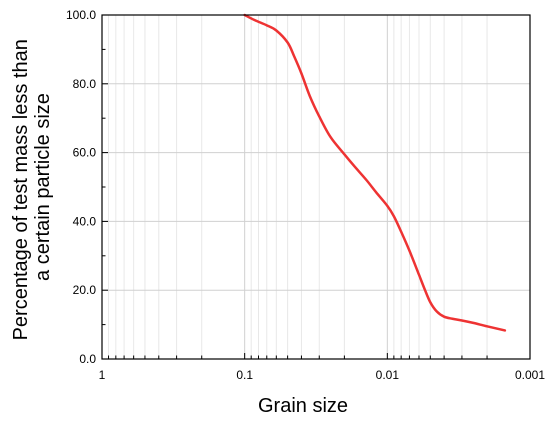 Image resolution: width=550 pixels, height=422 pixels. Describe the element at coordinates (85, 221) in the screenshot. I see `y-tick-label: 40.0` at that location.